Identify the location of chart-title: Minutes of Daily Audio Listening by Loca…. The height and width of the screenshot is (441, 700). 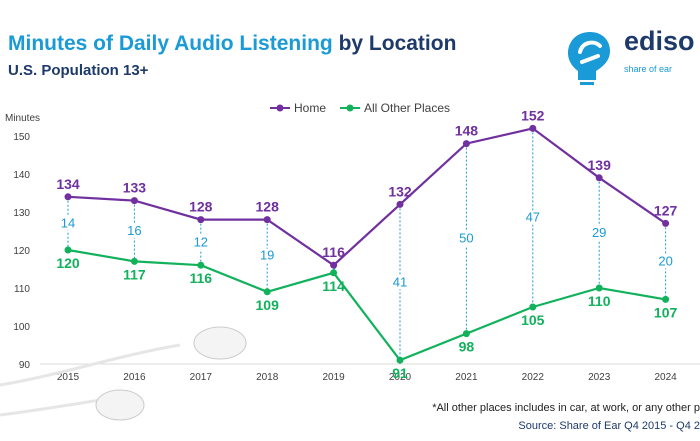
(232, 44).